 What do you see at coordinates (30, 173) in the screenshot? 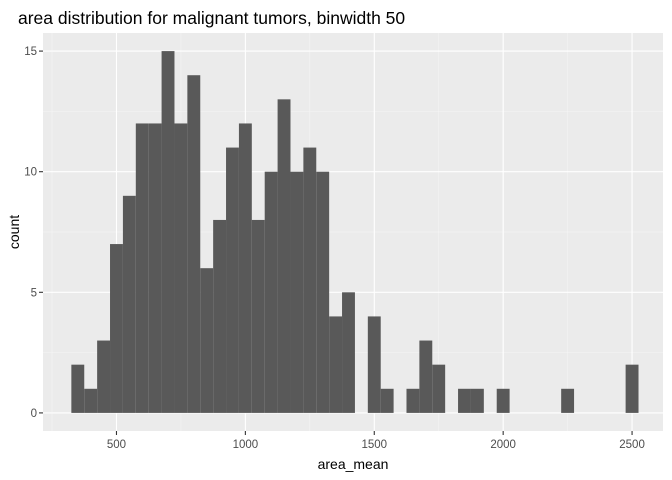
I see `y-tick-label: 10` at bounding box center [30, 173].